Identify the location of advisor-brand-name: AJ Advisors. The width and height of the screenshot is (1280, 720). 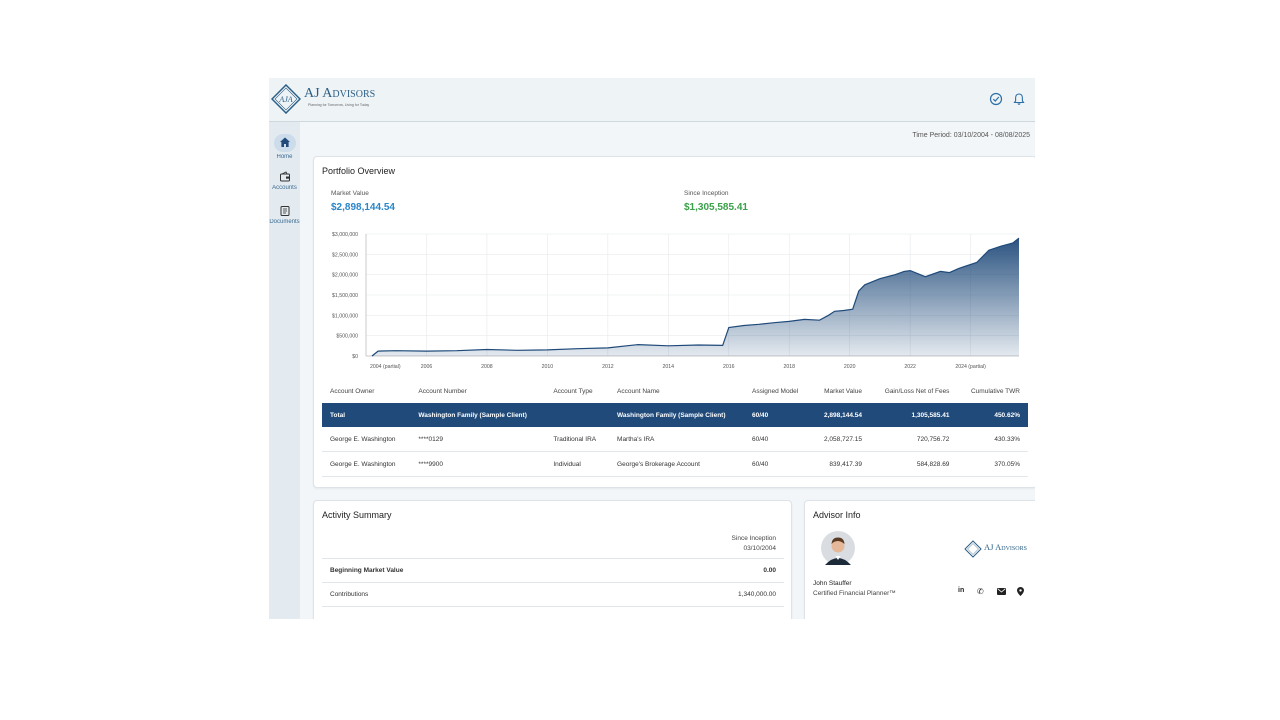
(1005, 547).